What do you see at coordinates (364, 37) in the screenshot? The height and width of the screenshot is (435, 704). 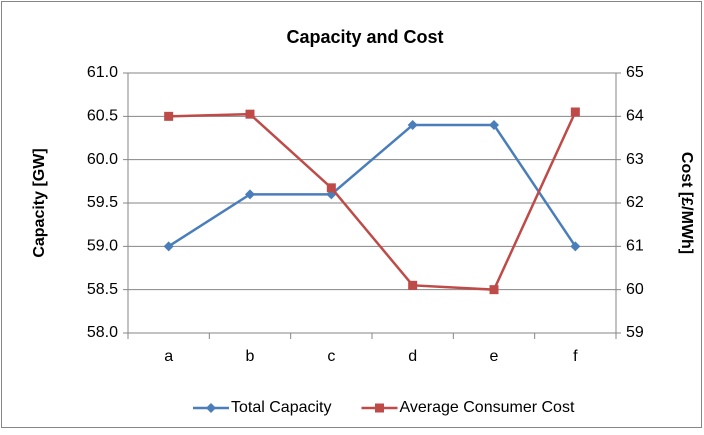 I see `chart-title: Capacity and Cost` at bounding box center [364, 37].